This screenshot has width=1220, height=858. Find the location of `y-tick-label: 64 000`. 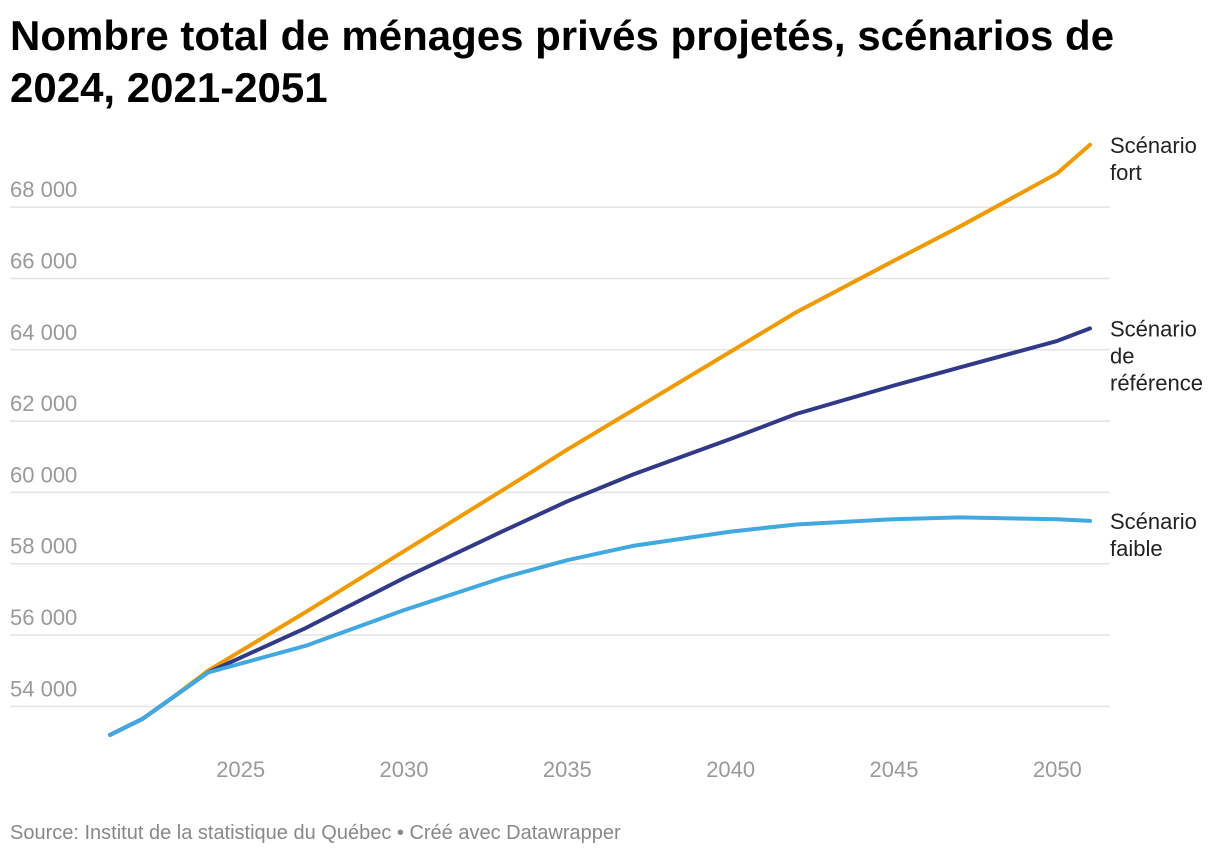

y-tick-label: 64 000 is located at coordinates (43, 332).